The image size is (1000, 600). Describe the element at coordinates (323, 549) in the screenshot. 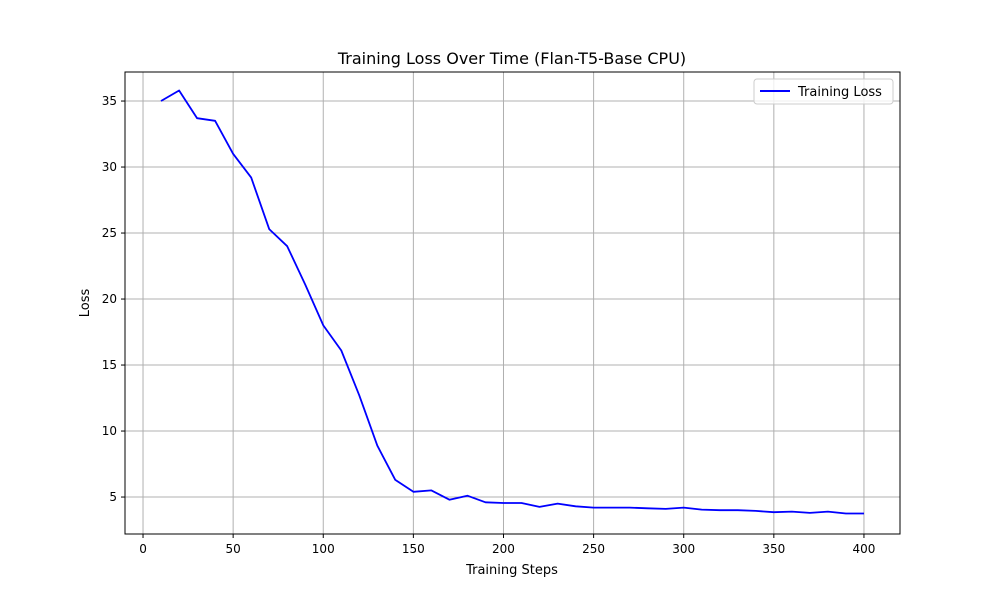

I see `x-tick-label: 100` at that location.